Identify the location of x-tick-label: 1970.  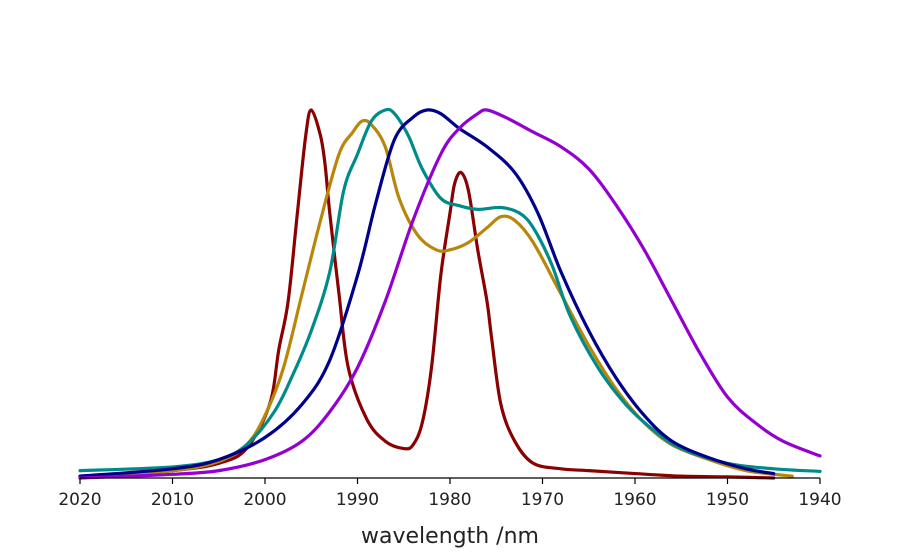
(542, 500).